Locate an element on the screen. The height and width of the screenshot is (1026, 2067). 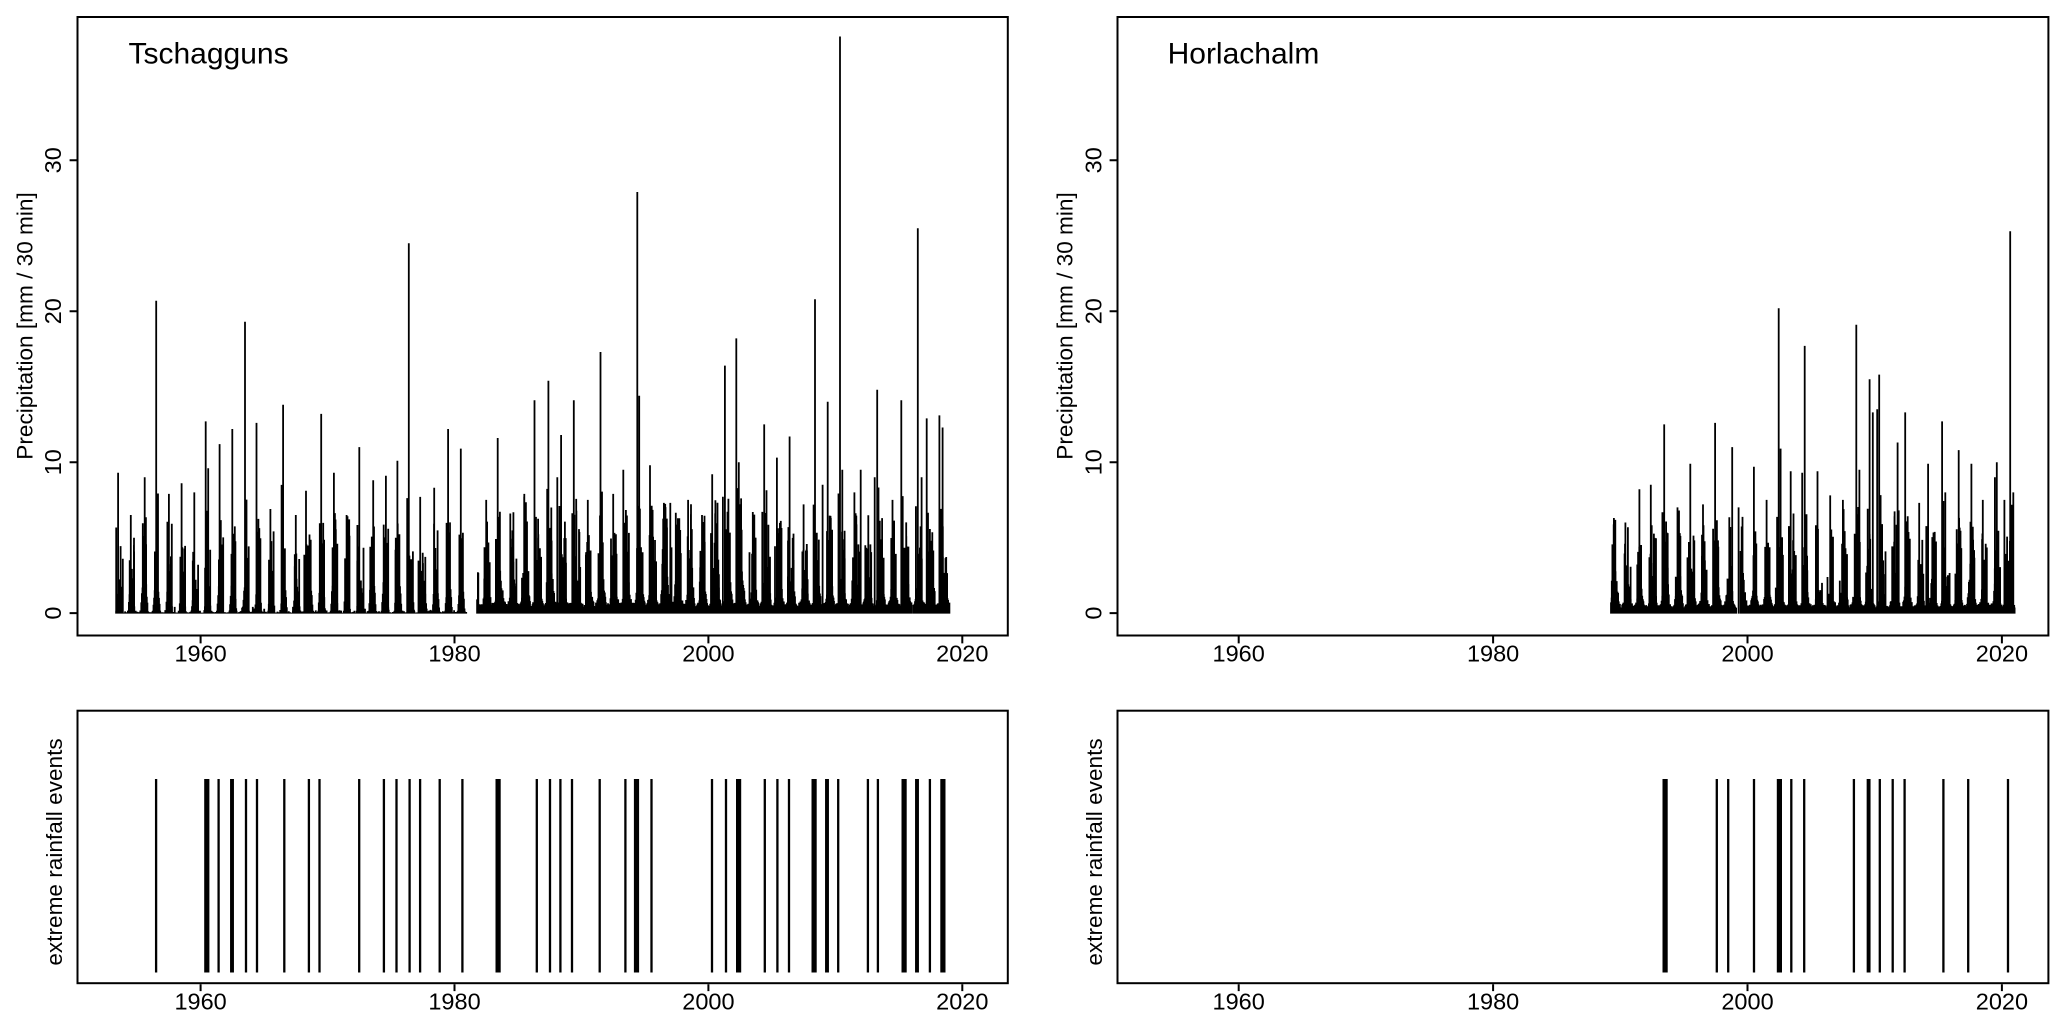
svg-text: Tschagguns is located at coordinates (209, 53).